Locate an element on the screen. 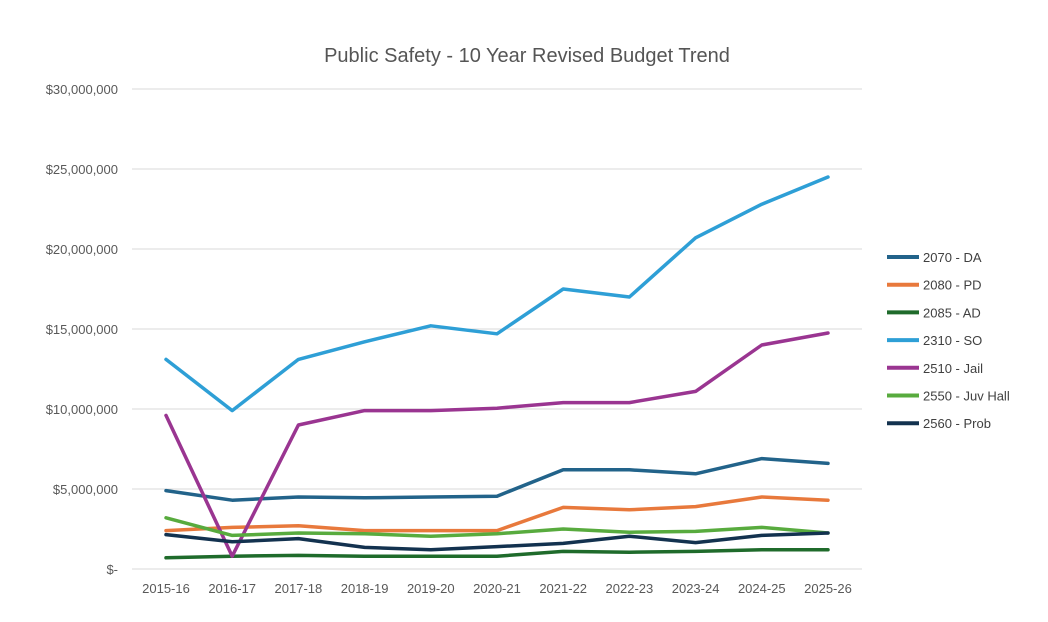 The height and width of the screenshot is (622, 1048). y-tick-label: $15,000,000 is located at coordinates (82, 329).